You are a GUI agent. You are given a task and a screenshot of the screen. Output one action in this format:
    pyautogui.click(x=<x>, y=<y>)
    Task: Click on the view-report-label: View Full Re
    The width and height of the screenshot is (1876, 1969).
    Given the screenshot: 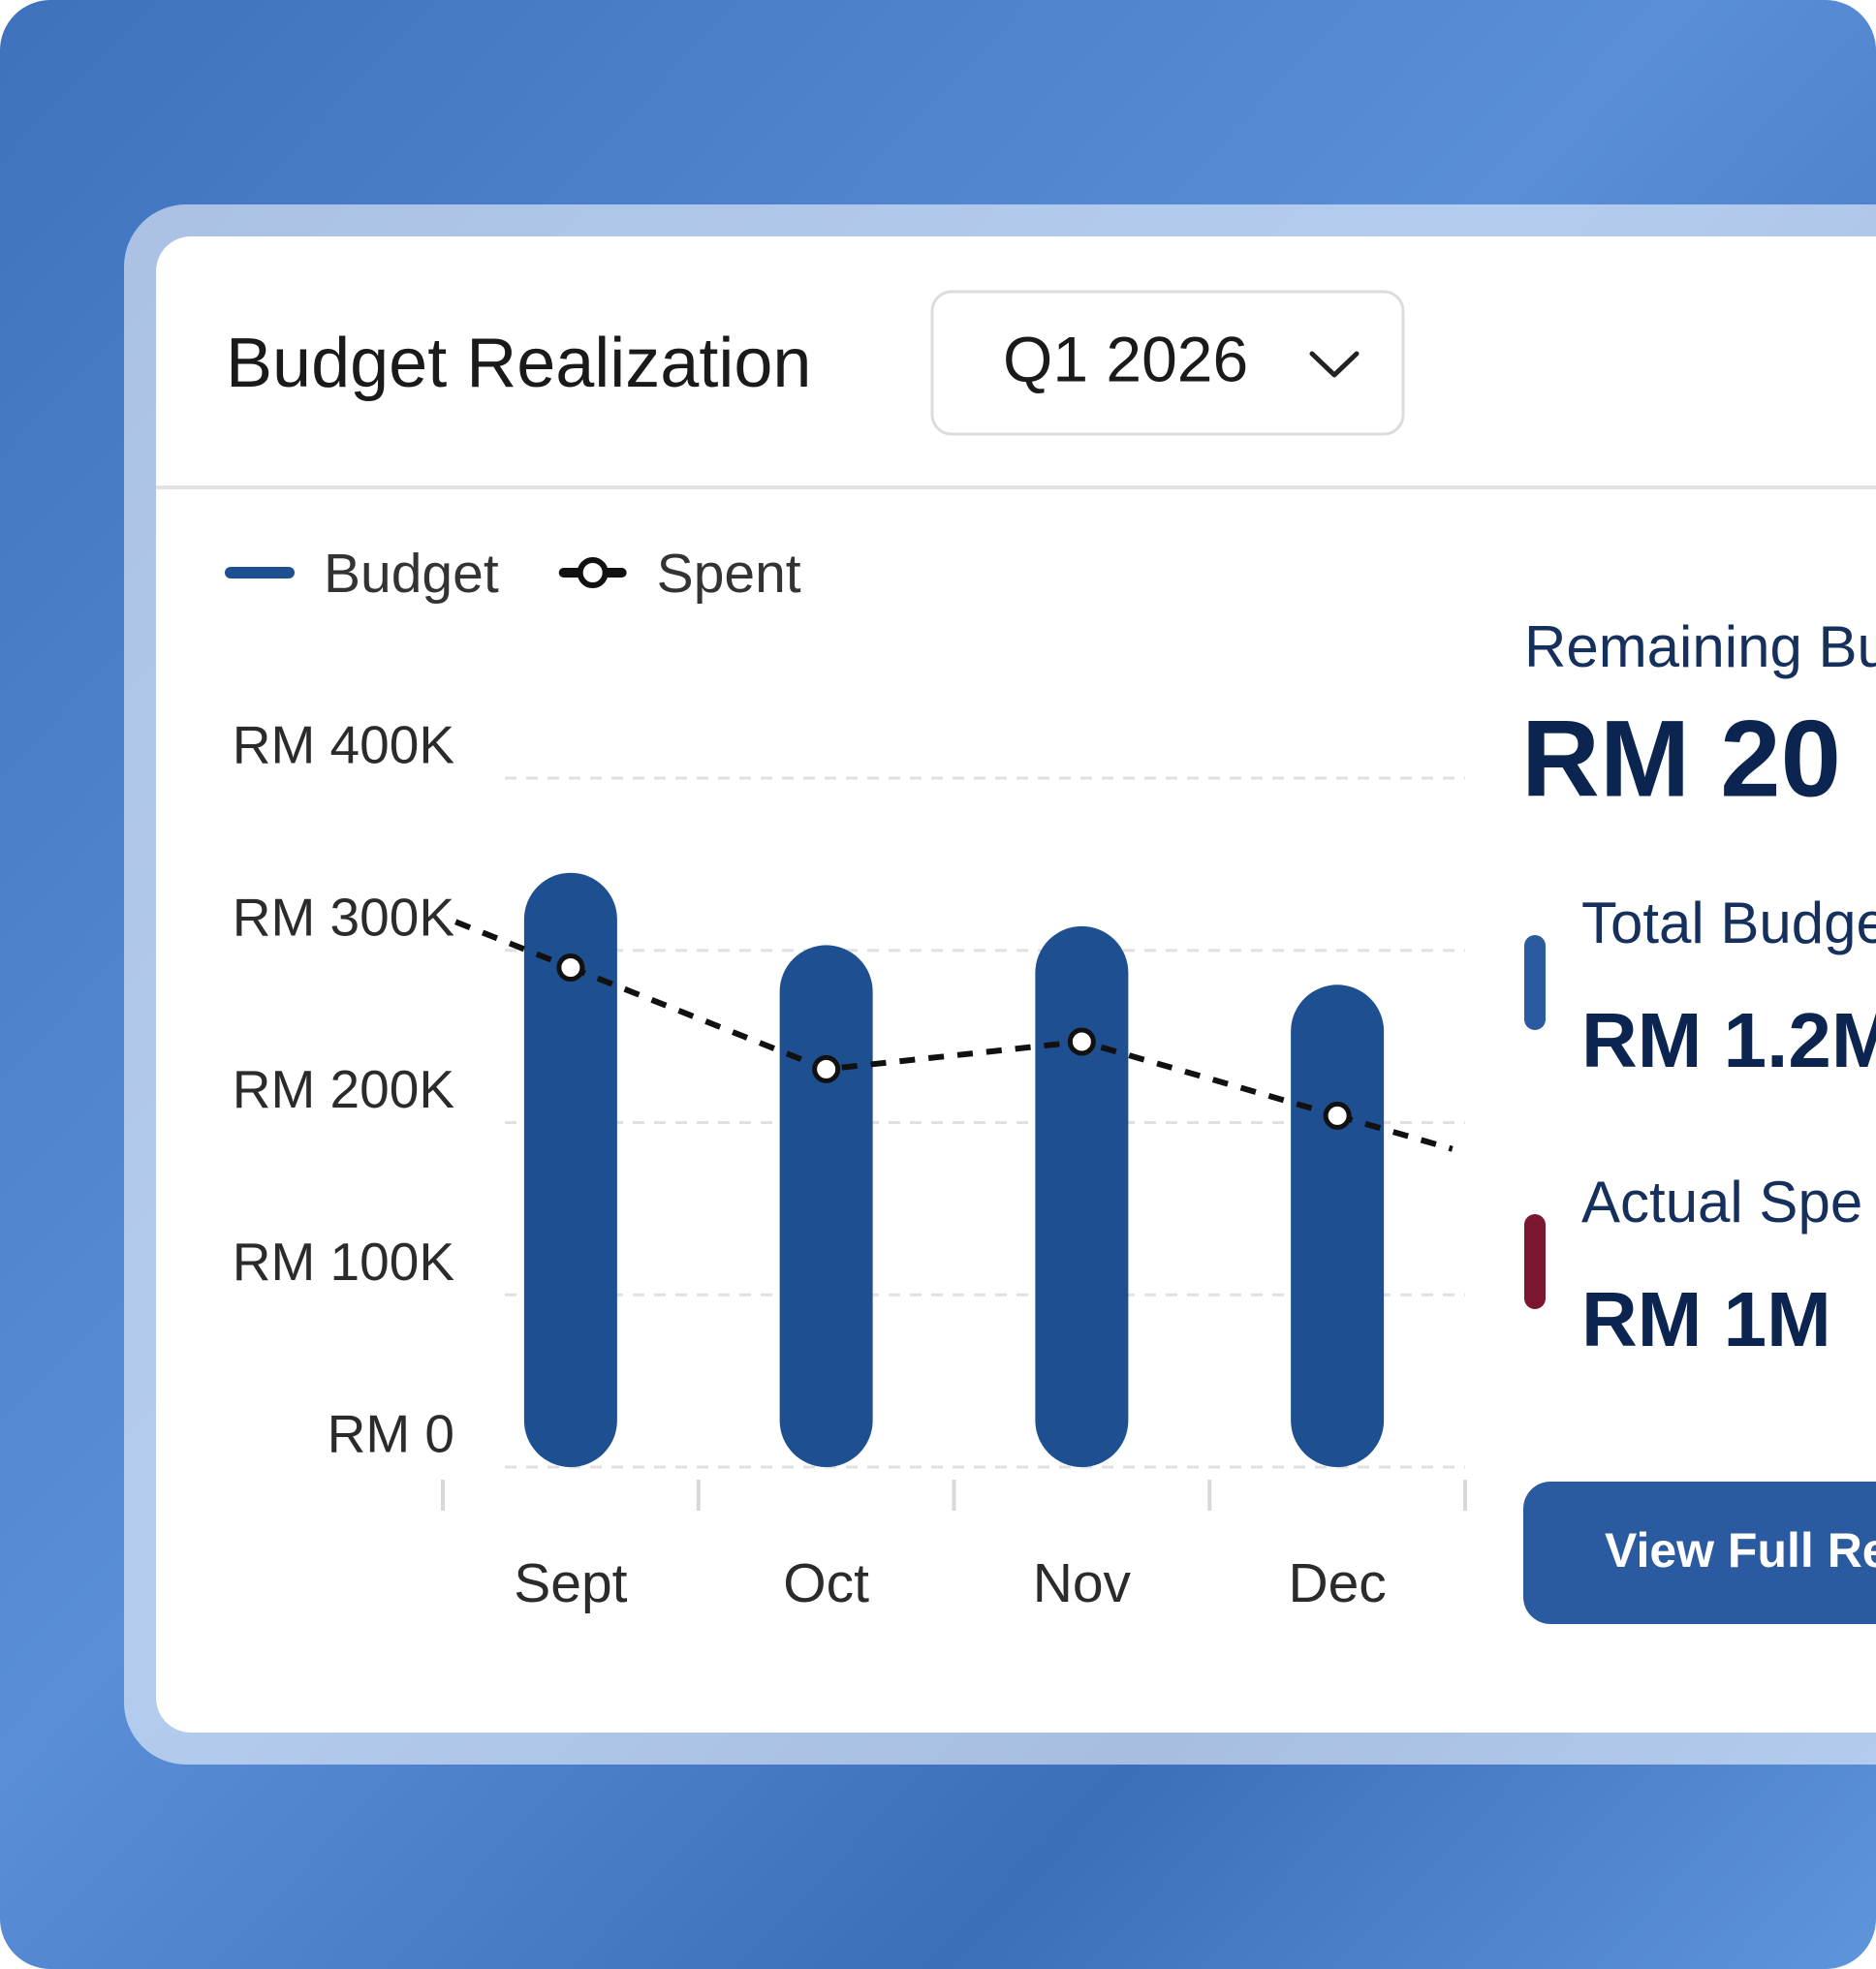 What is the action you would take?
    pyautogui.click(x=1741, y=1551)
    